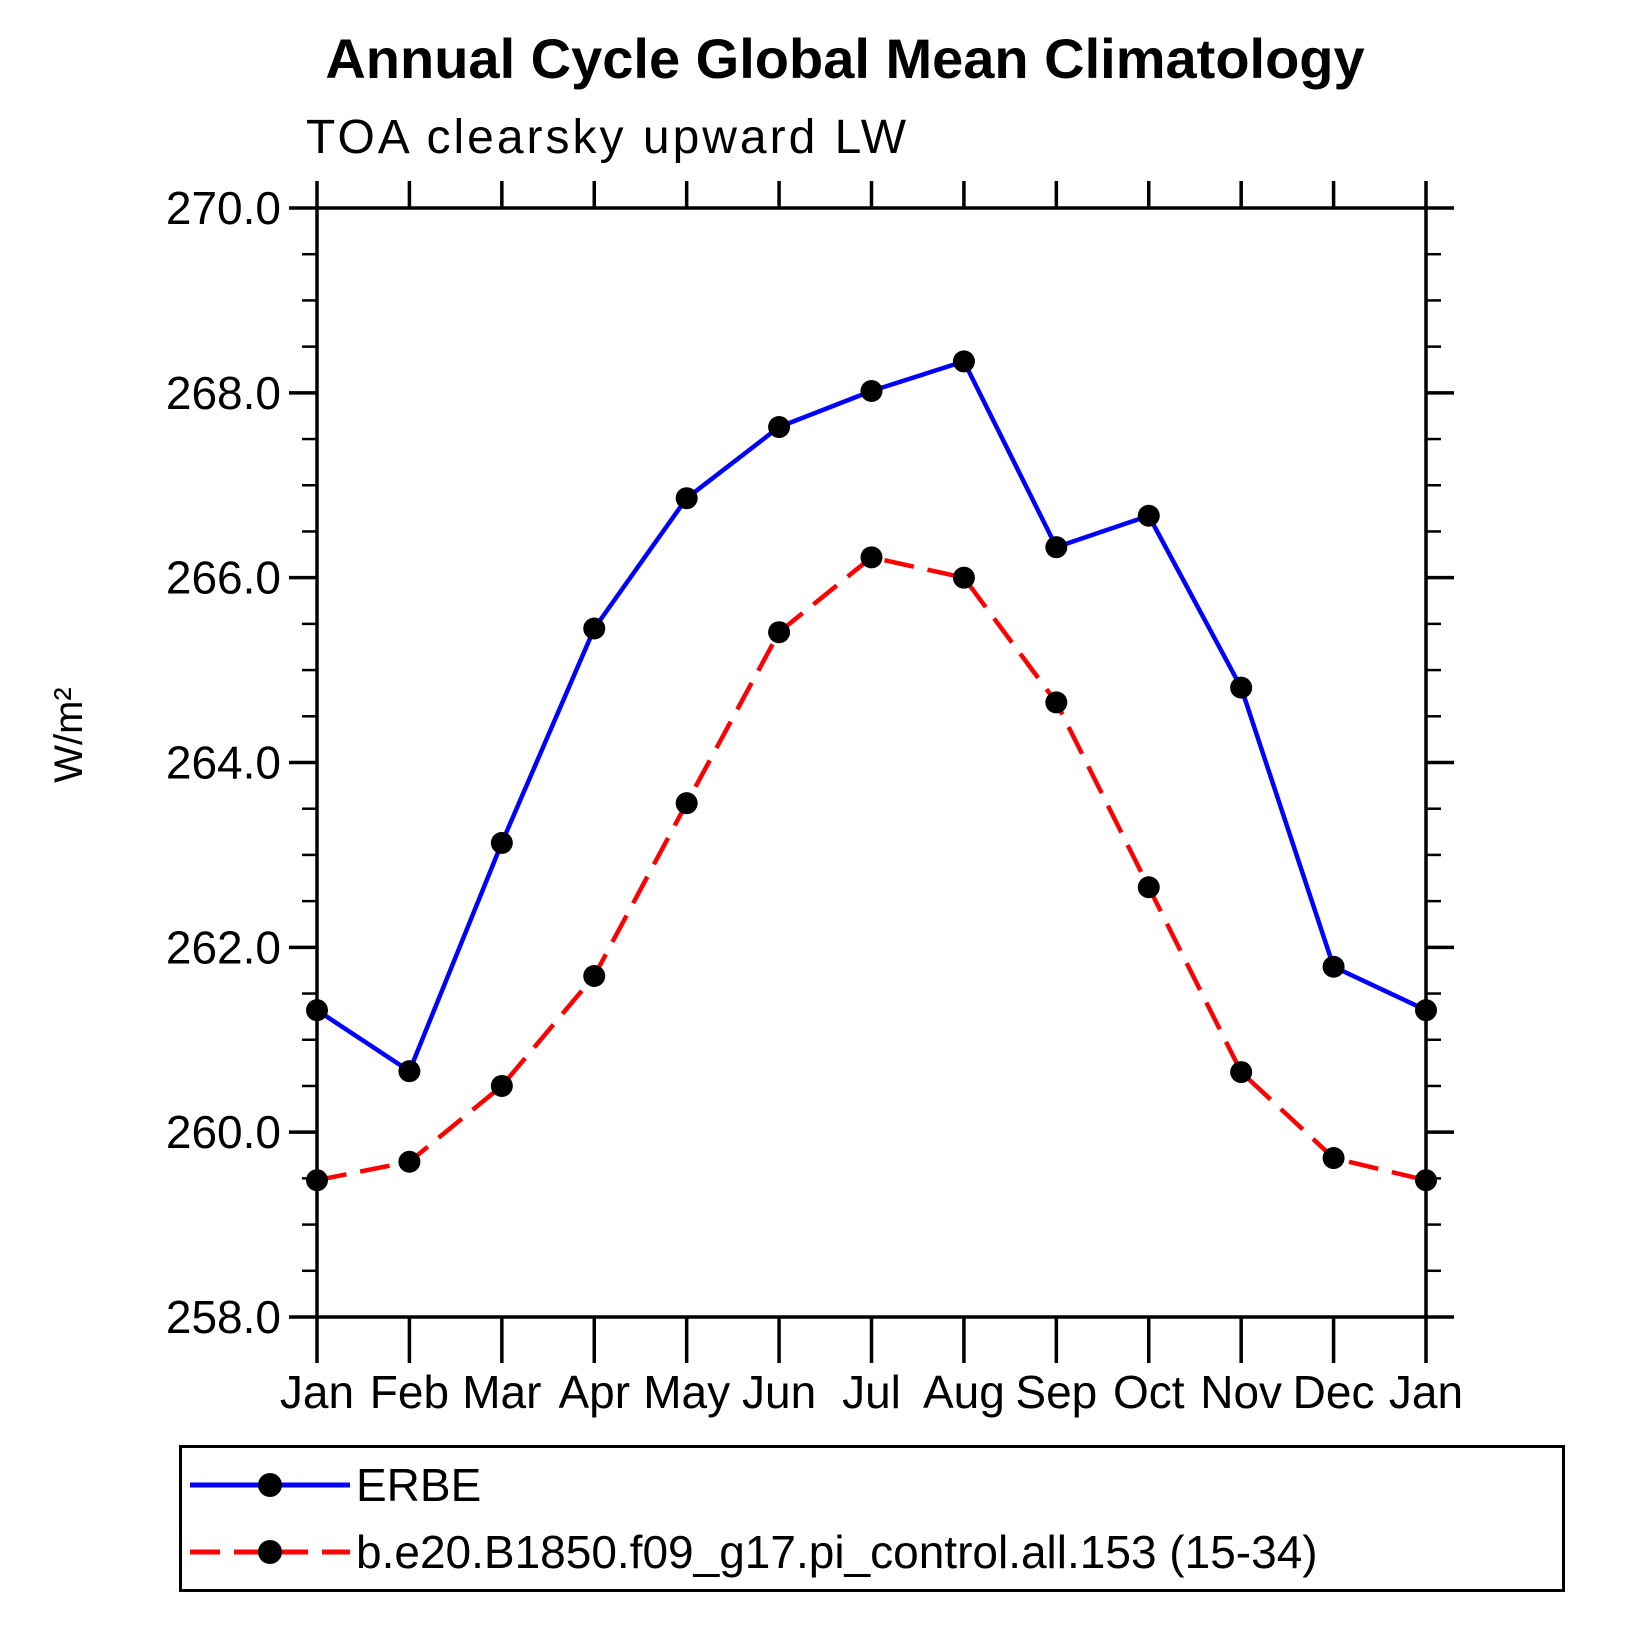  What do you see at coordinates (501, 1392) in the screenshot?
I see `x-tick-label: Mar` at bounding box center [501, 1392].